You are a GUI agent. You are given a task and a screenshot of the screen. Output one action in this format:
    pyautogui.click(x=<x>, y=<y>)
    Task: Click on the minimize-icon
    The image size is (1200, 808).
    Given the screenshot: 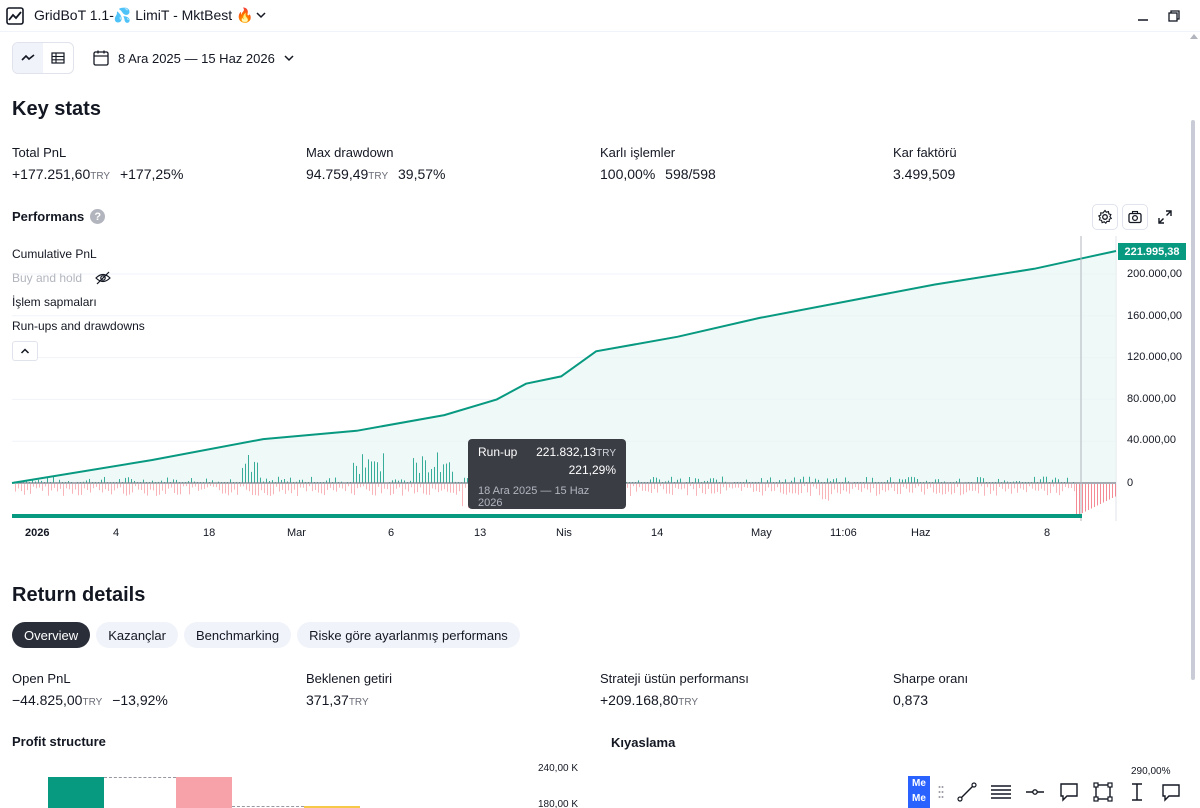 What is the action you would take?
    pyautogui.click(x=1143, y=16)
    